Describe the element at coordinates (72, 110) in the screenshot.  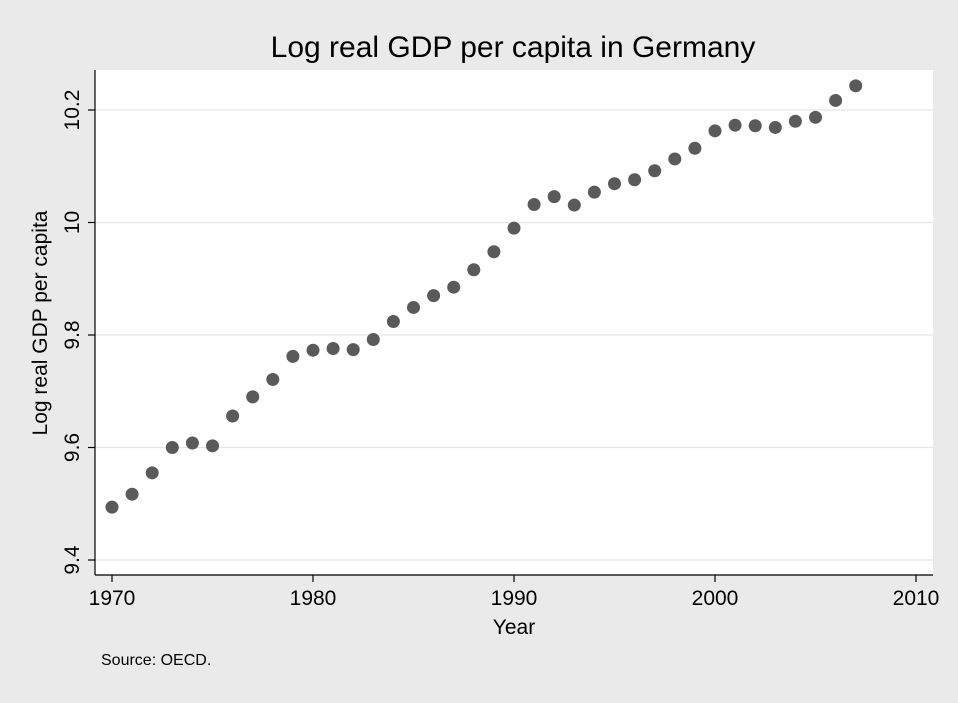
I see `y-tick-label: 10.2` at that location.